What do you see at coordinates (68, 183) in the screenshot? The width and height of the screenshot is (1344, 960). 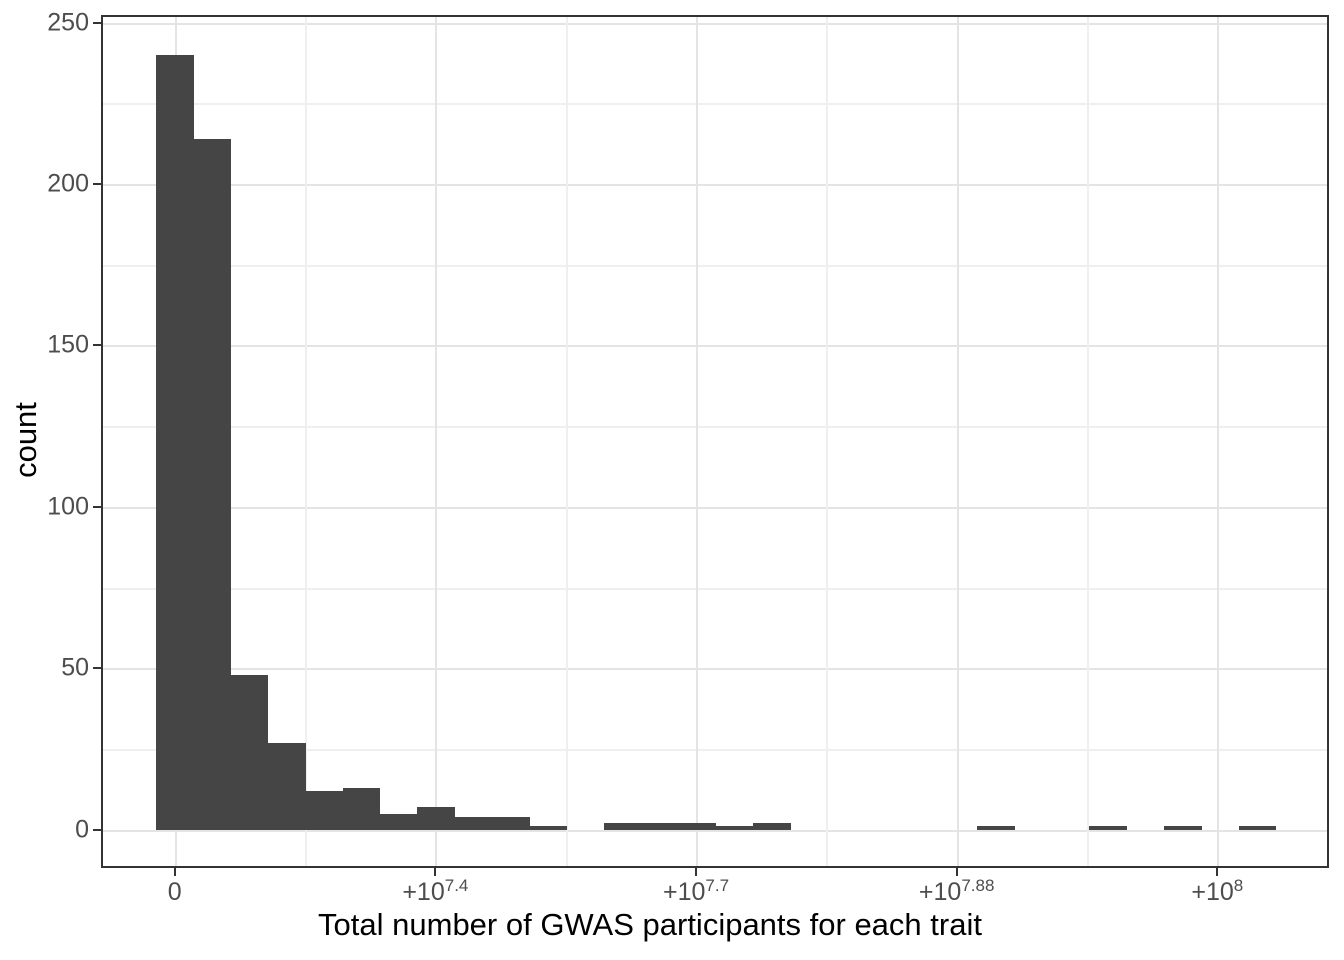 I see `y-tick-label: 200` at bounding box center [68, 183].